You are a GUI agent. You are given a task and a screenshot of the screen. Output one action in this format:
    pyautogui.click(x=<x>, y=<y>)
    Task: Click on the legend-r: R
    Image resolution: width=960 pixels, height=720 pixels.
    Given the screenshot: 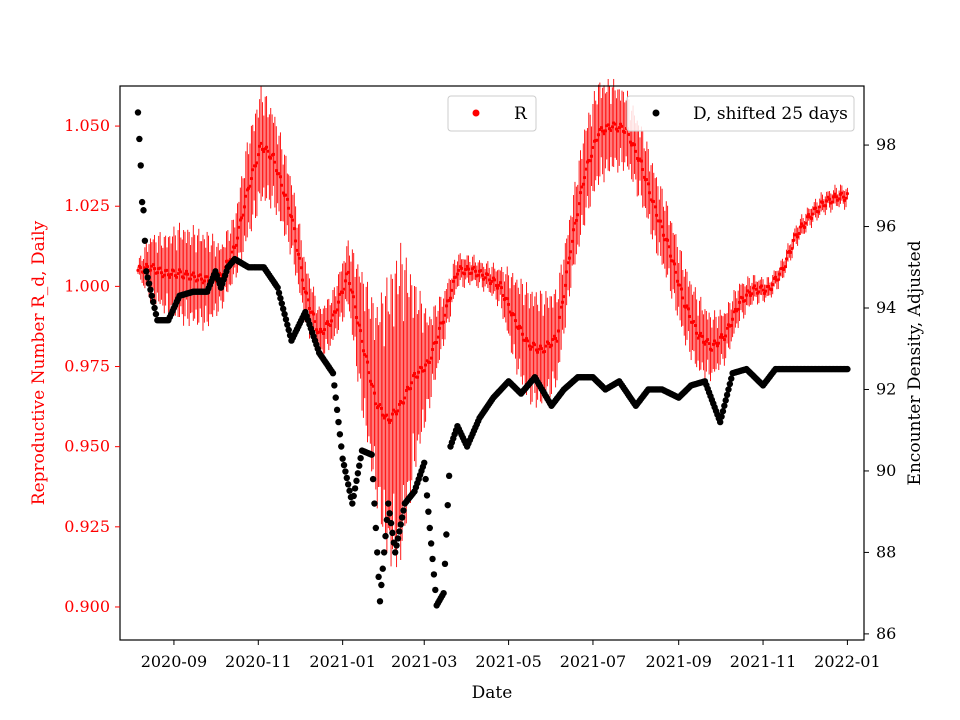 What is the action you would take?
    pyautogui.click(x=492, y=113)
    